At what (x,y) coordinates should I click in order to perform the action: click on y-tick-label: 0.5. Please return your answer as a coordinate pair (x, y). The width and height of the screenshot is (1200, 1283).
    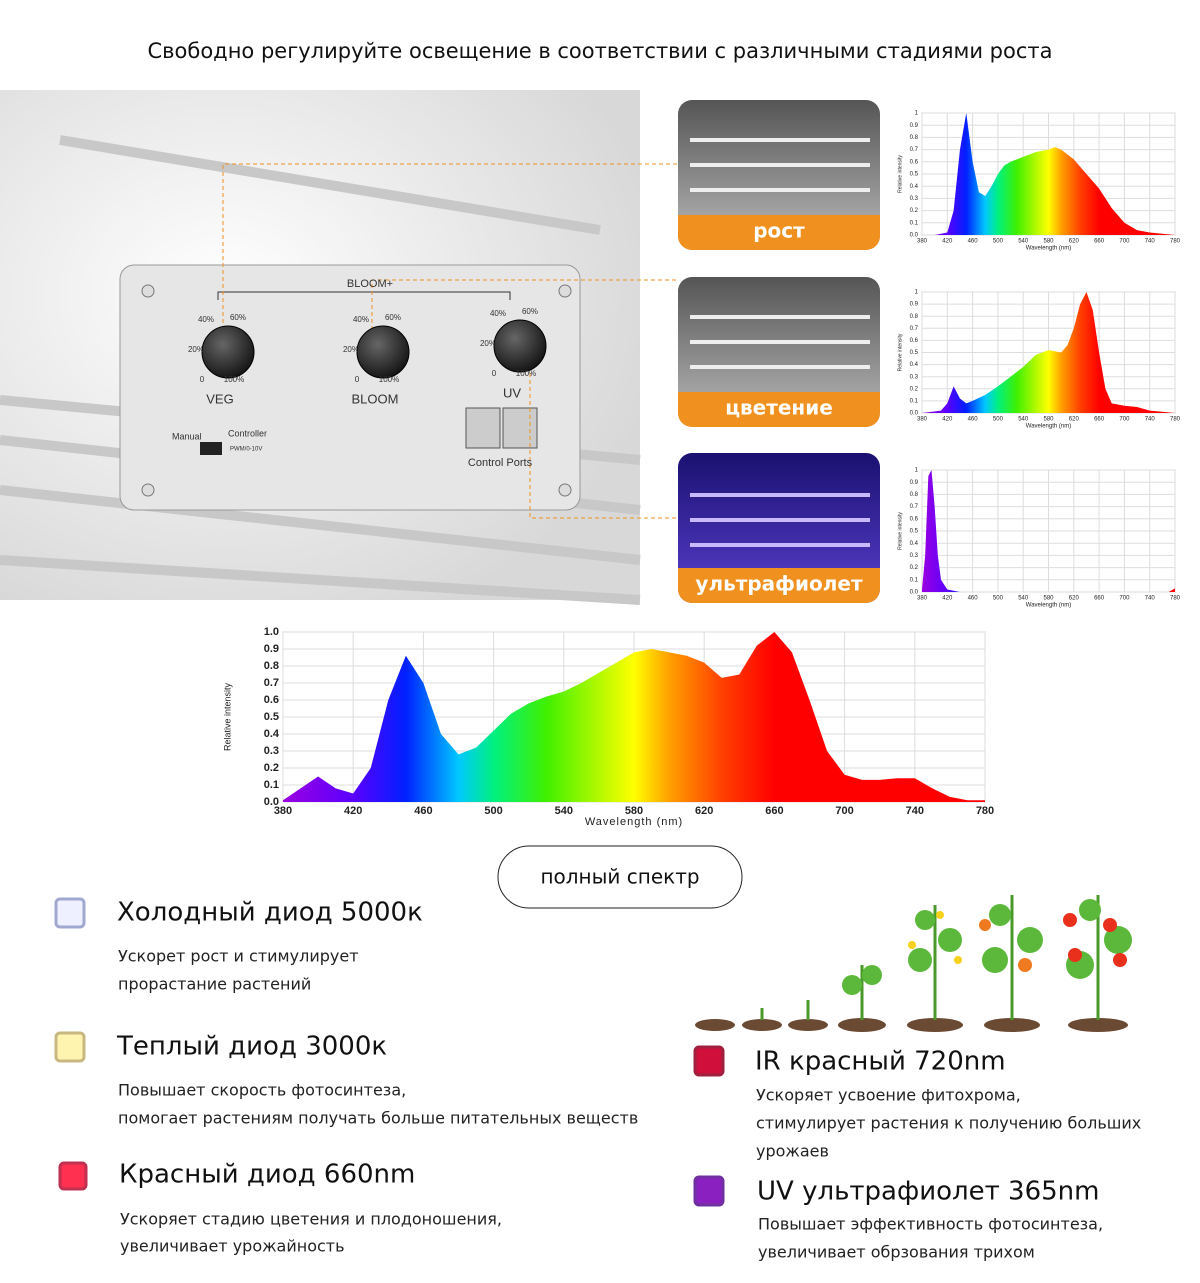
    Looking at the image, I should click on (271, 717).